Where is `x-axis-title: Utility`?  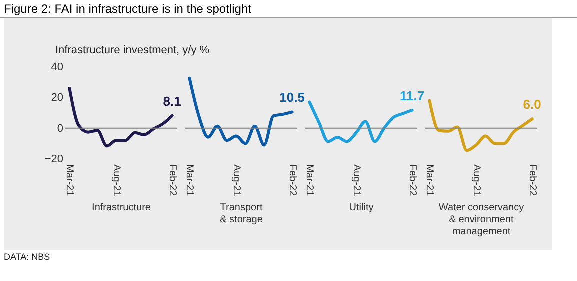
x-axis-title: Utility is located at coordinates (361, 208).